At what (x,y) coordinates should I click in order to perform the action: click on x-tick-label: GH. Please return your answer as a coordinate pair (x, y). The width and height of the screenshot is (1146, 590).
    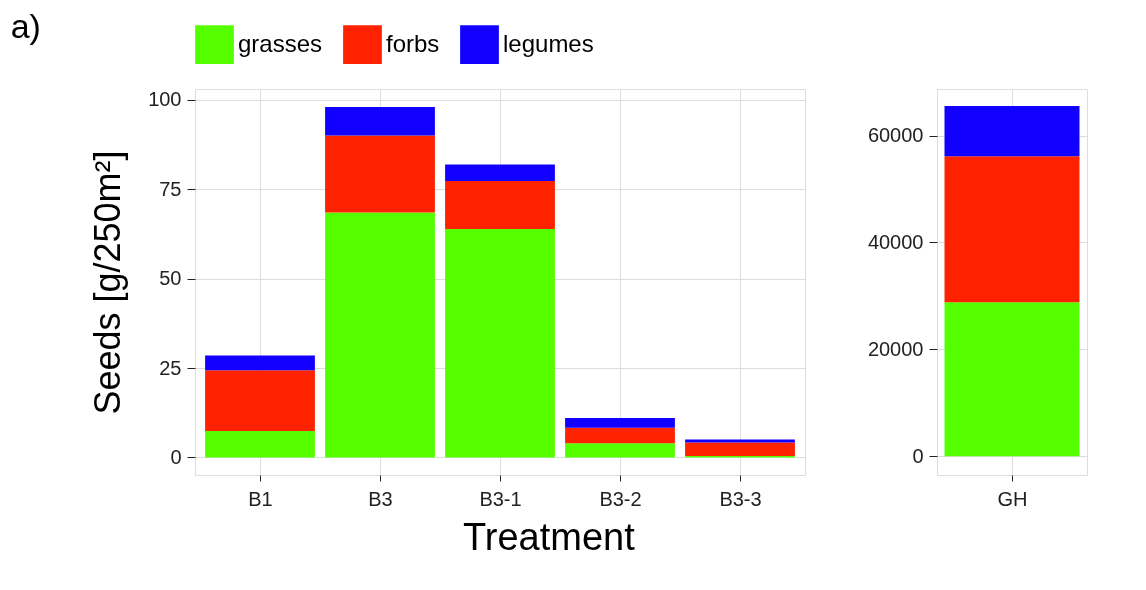
    Looking at the image, I should click on (1012, 498).